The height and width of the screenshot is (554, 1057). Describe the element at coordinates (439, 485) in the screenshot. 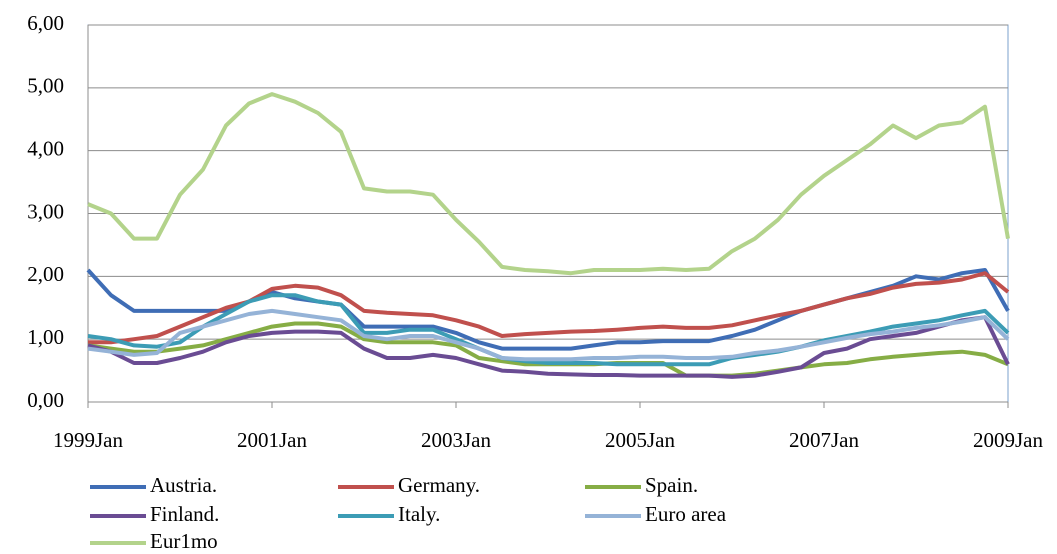

I see `legend-label: Germany.` at that location.